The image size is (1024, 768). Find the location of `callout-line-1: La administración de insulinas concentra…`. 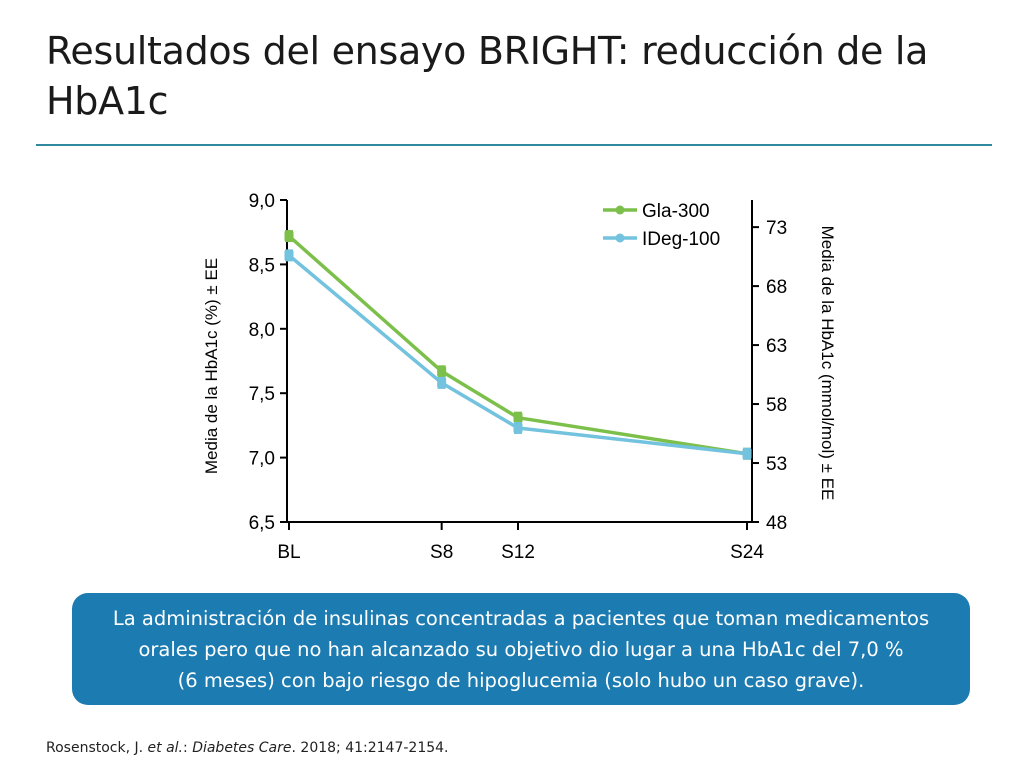

callout-line-1: La administración de insulinas concentra… is located at coordinates (521, 618).